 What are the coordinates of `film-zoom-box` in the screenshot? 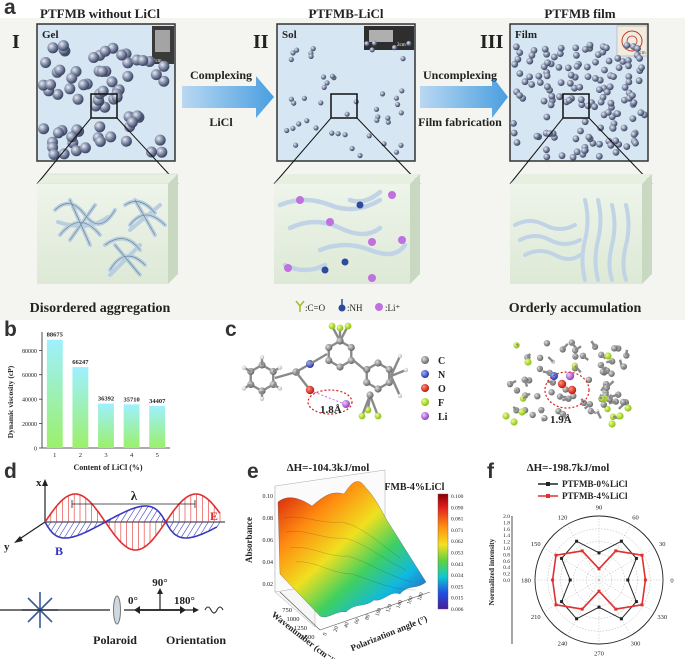 It's located at (581, 229).